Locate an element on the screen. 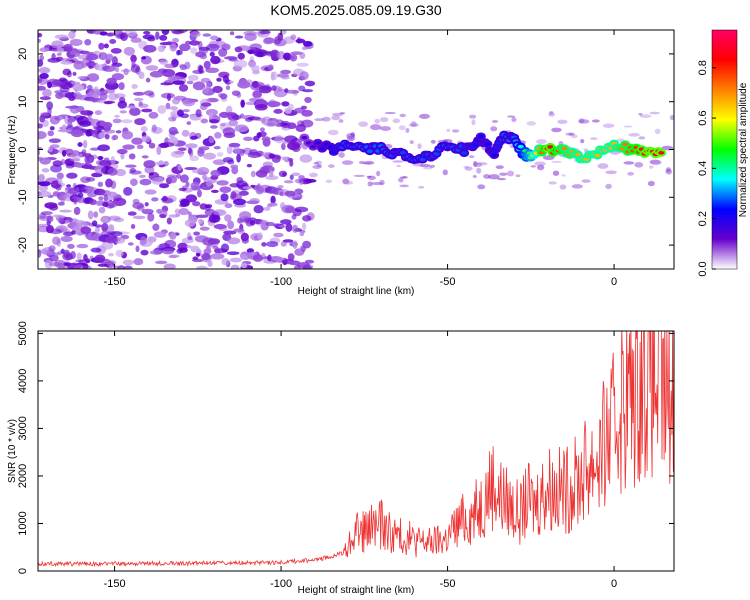 The width and height of the screenshot is (750, 600). spectrogram-xlabel: Height of straight line (km) is located at coordinates (356, 291).